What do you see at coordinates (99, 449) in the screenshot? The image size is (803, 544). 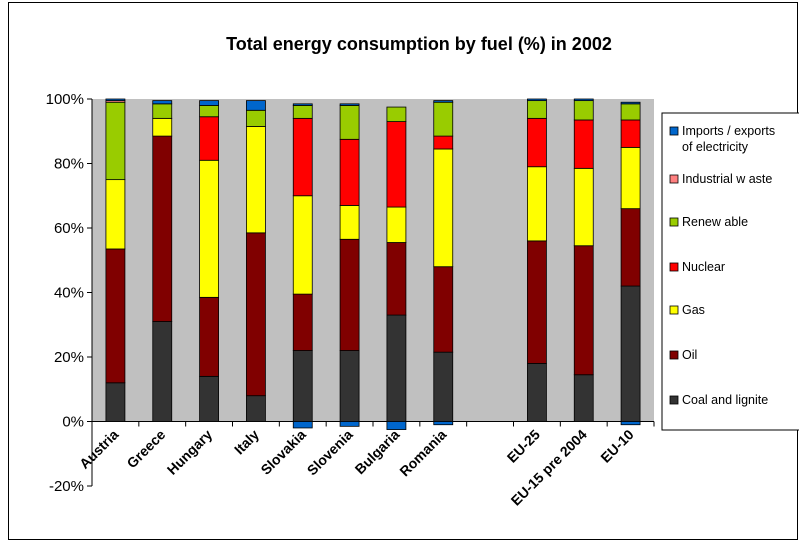 I see `x-tick-label: Austria` at bounding box center [99, 449].